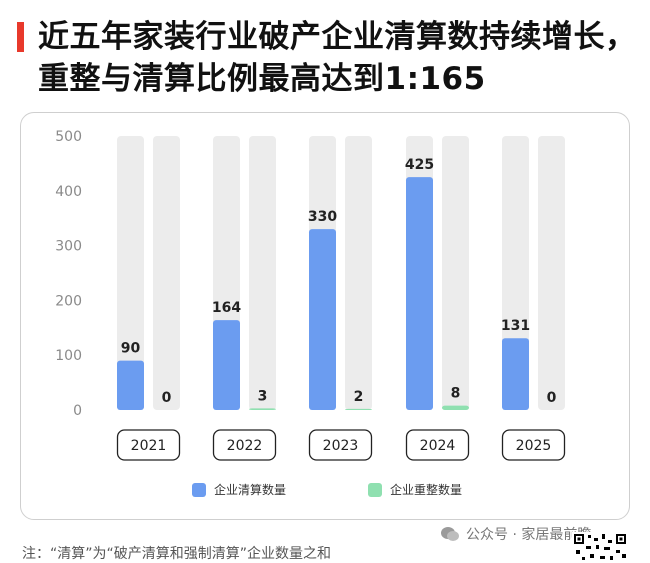 The image size is (650, 563). I want to click on legend-item-reorg: 企业重整数量, so click(415, 489).